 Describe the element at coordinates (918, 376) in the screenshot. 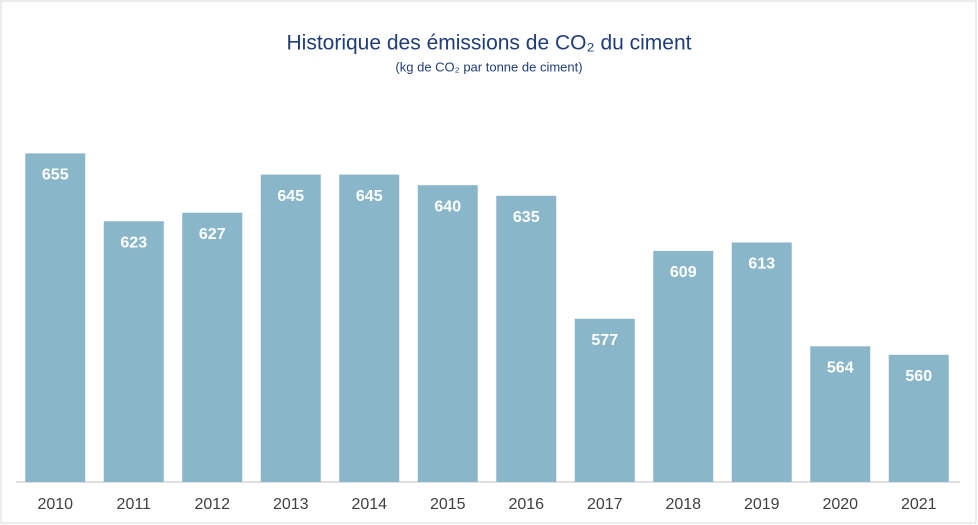

I see `value-label: 560` at that location.